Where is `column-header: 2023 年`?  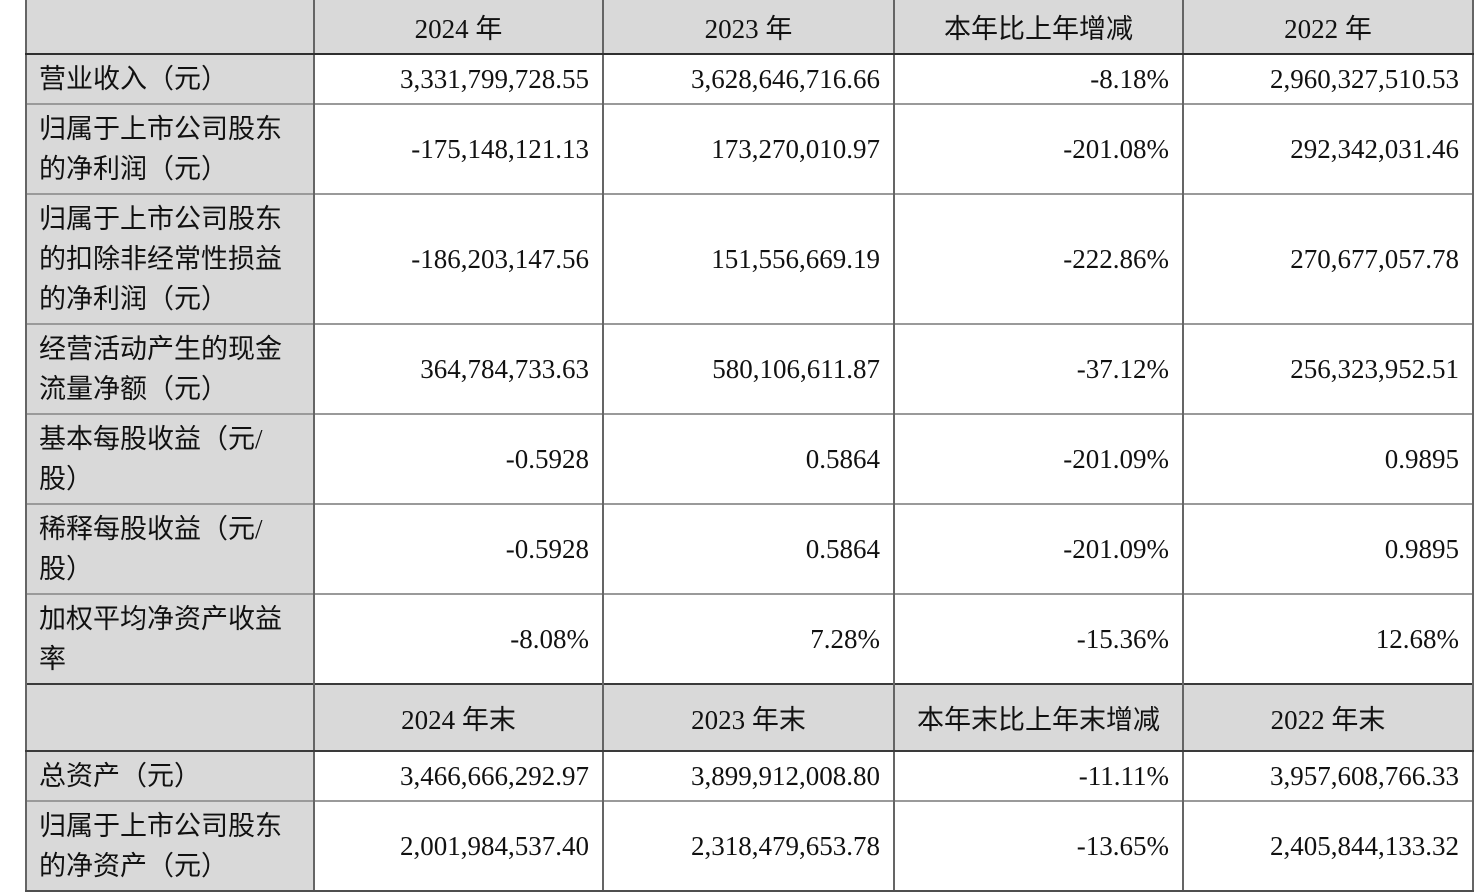
column-header: 2023 年 is located at coordinates (748, 27).